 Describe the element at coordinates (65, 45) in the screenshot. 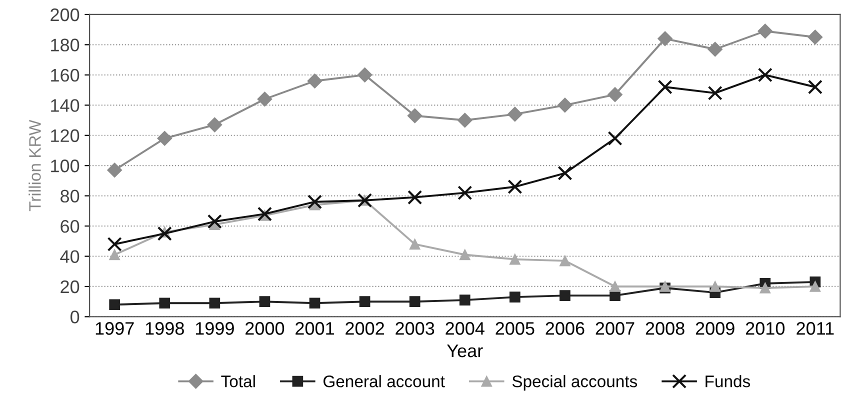

I see `y-tick-label: 180` at that location.